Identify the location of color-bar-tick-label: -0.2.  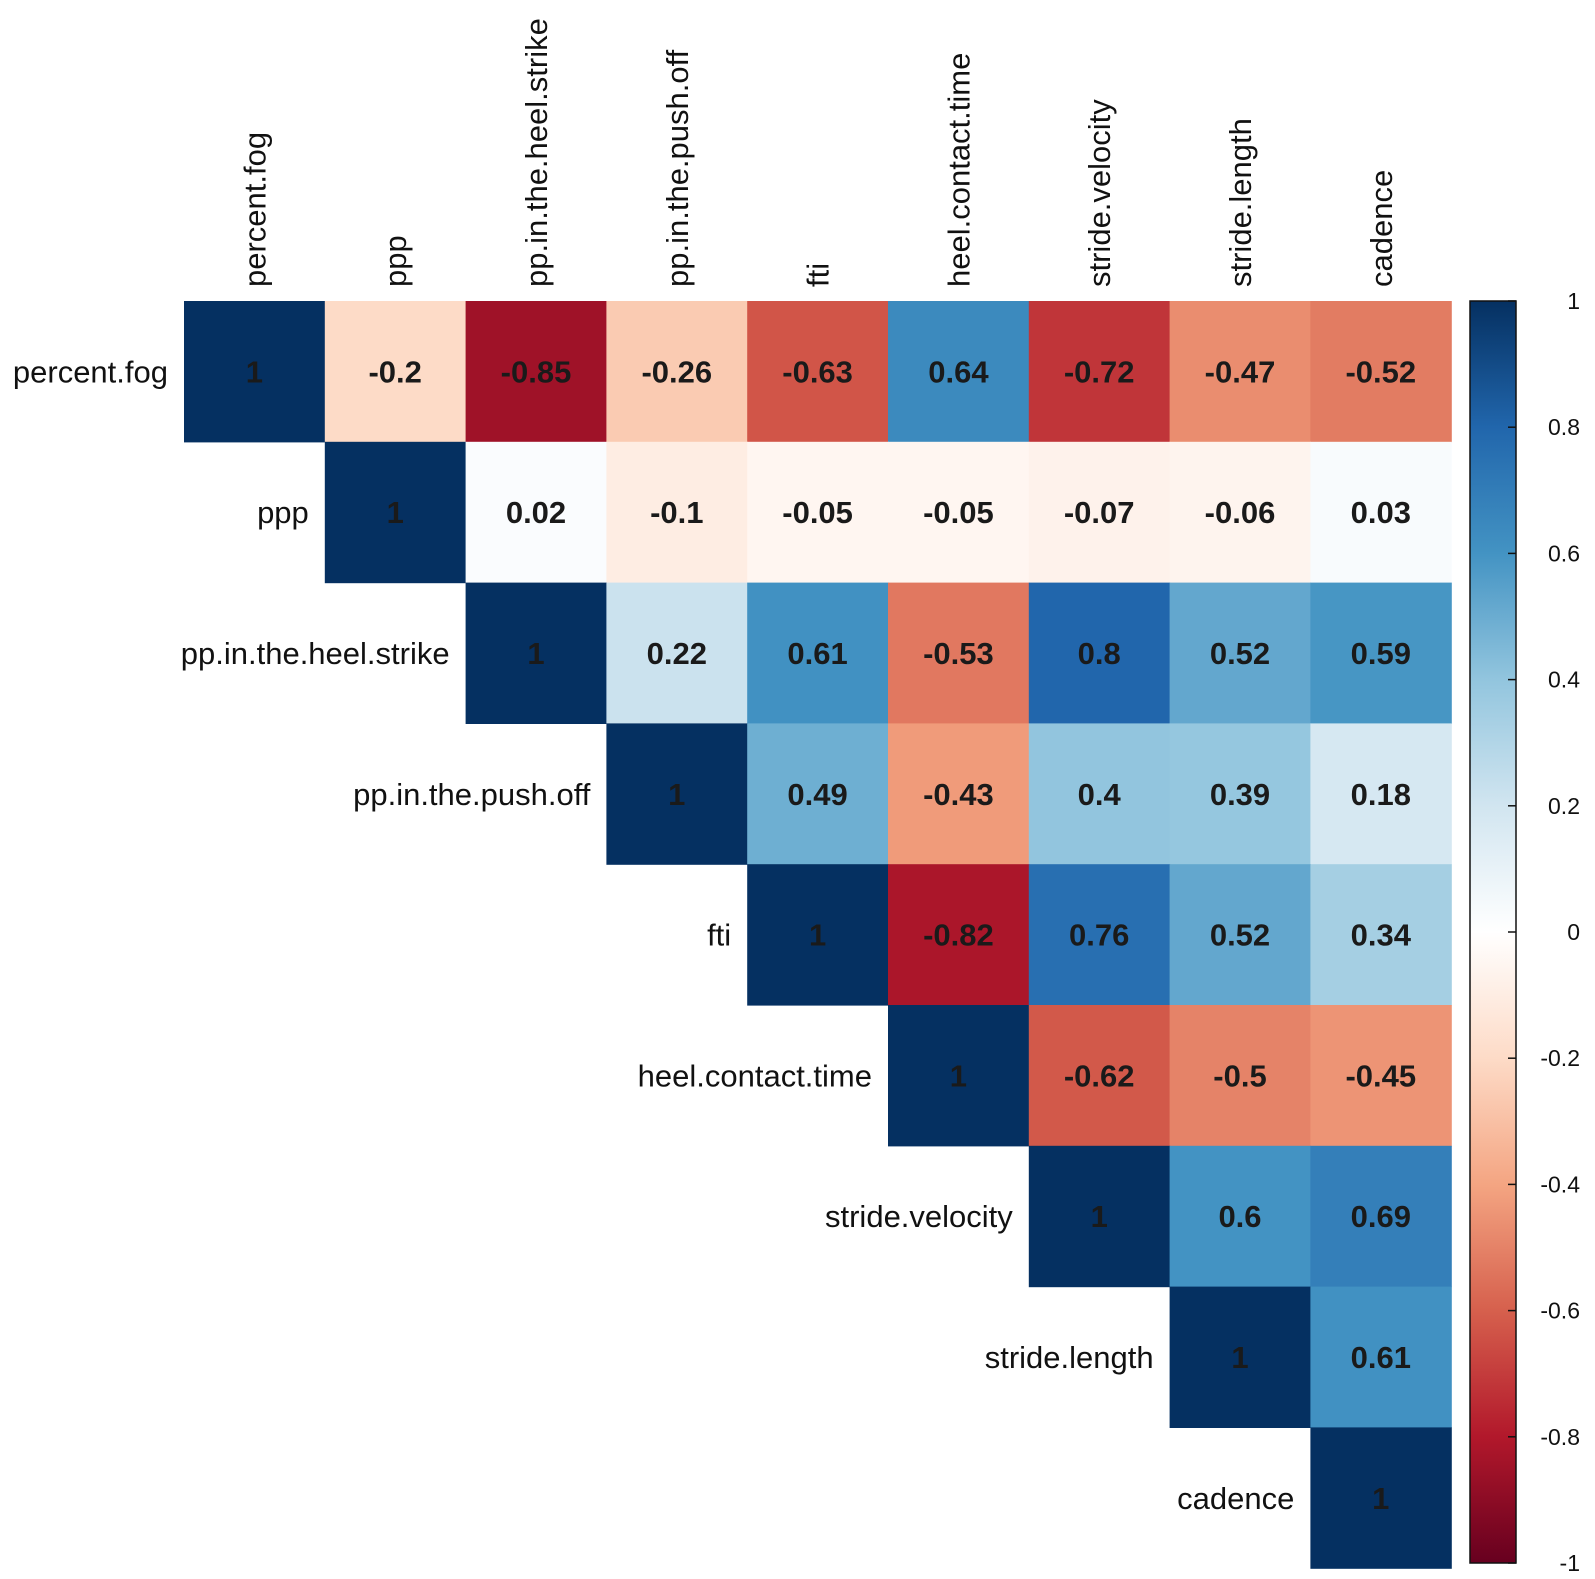
(1560, 1058).